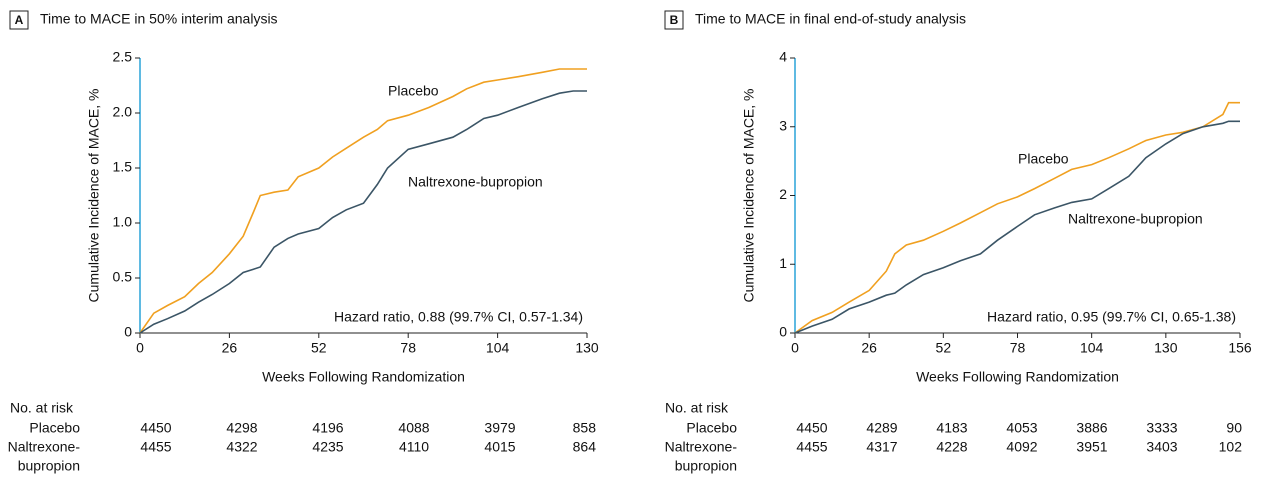 The height and width of the screenshot is (479, 1265). I want to click on at-risk-value: 864, so click(585, 447).